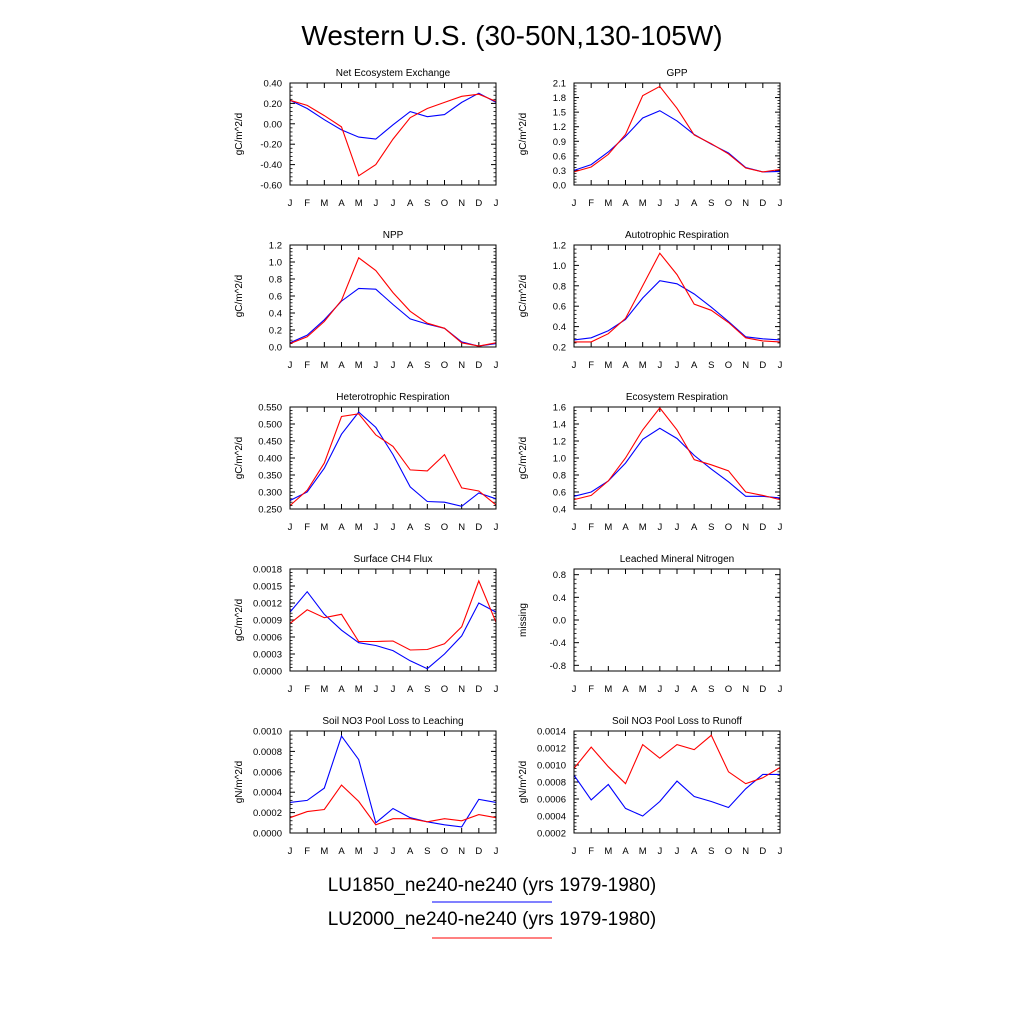 This screenshot has height=1024, width=1024. I want to click on y-tick-label: 0.0004, so click(267, 793).